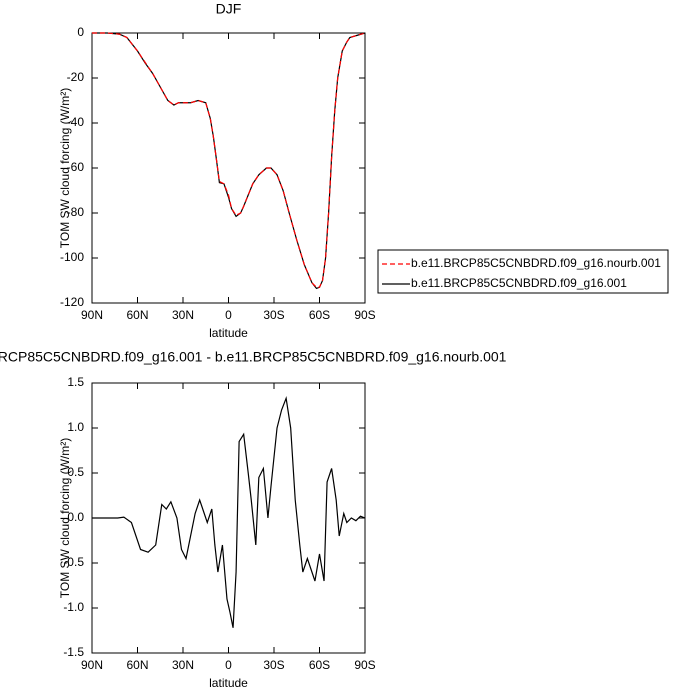 Image resolution: width=700 pixels, height=700 pixels. I want to click on chart-title: DJF, so click(229, 9).